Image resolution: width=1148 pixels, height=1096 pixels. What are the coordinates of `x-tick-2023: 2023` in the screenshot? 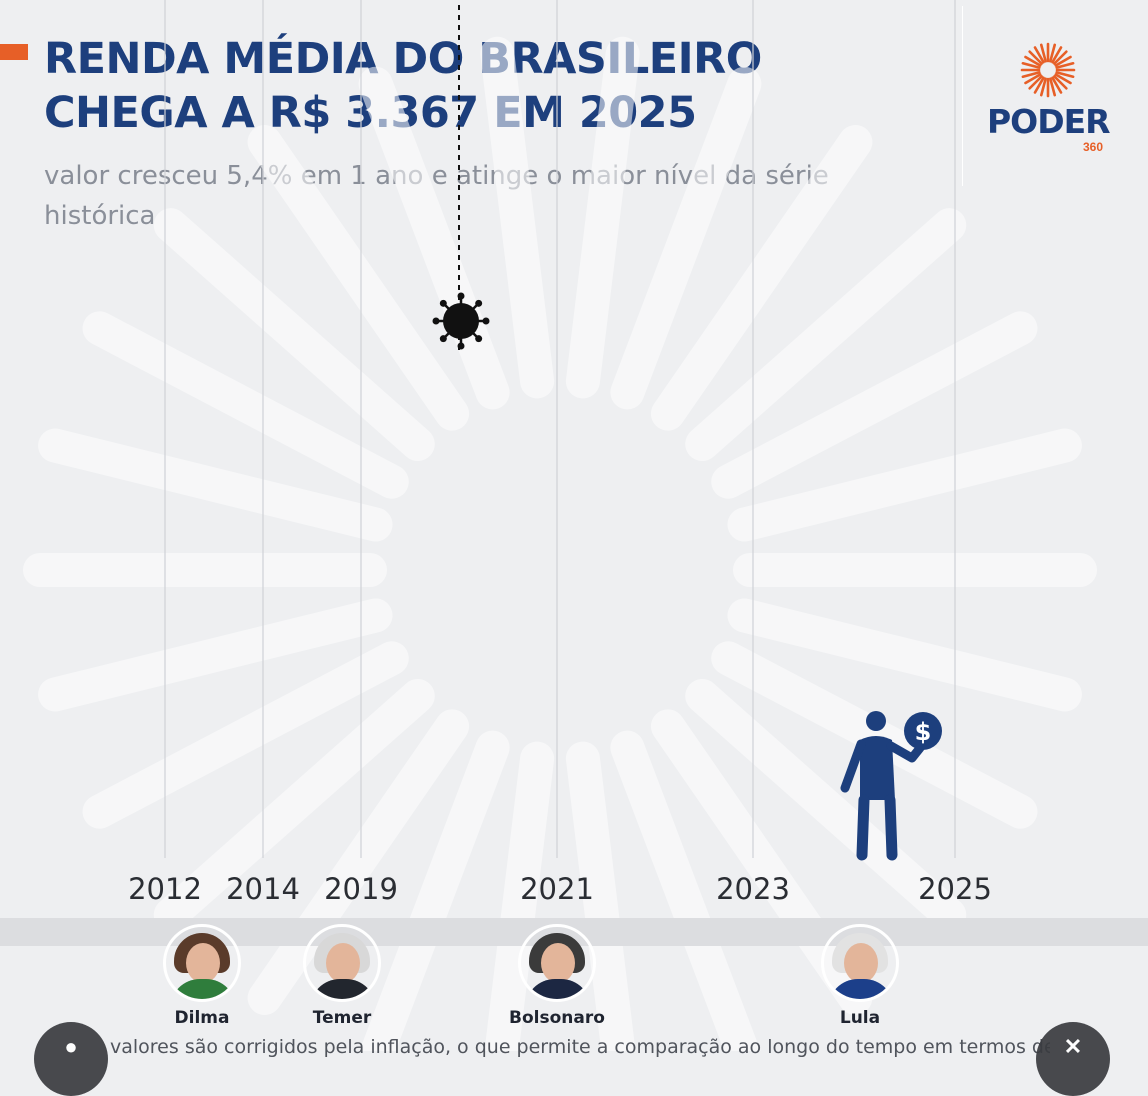 It's located at (753, 889).